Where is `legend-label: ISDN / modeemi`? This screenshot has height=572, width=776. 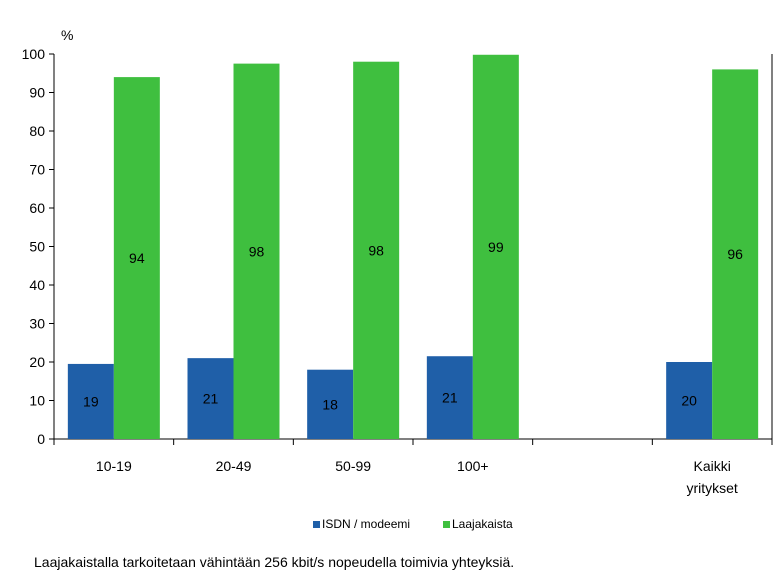 legend-label: ISDN / modeemi is located at coordinates (366, 524).